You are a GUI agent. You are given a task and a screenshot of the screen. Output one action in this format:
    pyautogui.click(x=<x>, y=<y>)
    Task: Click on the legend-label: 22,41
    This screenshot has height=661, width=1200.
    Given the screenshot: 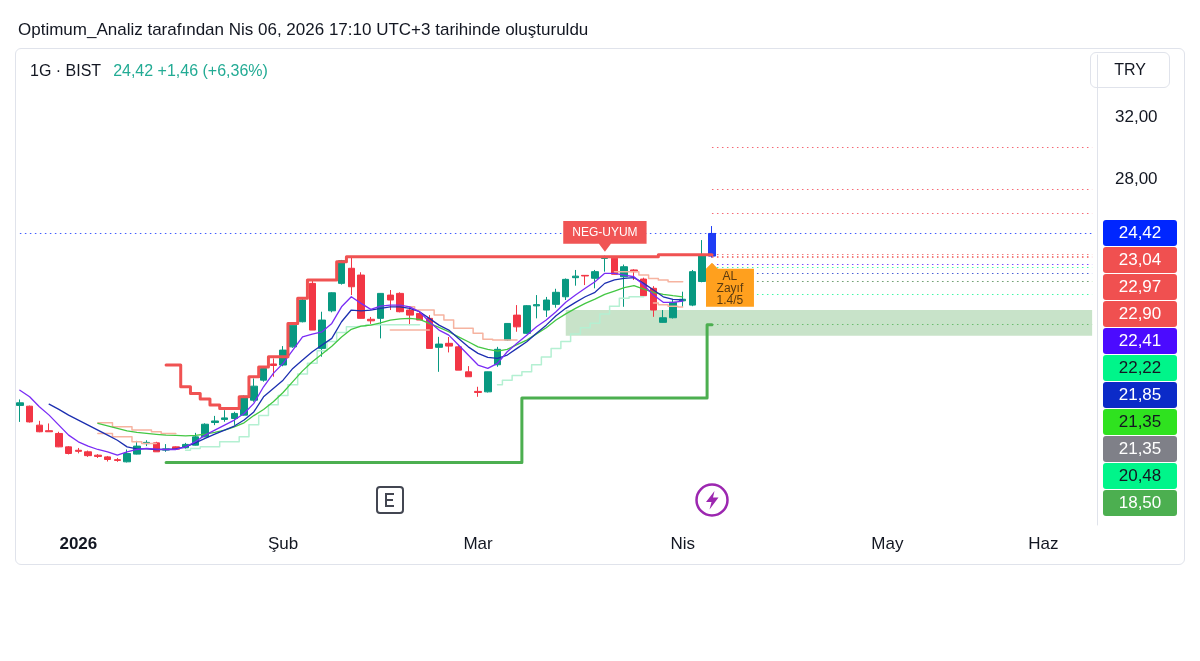 What is the action you would take?
    pyautogui.click(x=1144, y=341)
    